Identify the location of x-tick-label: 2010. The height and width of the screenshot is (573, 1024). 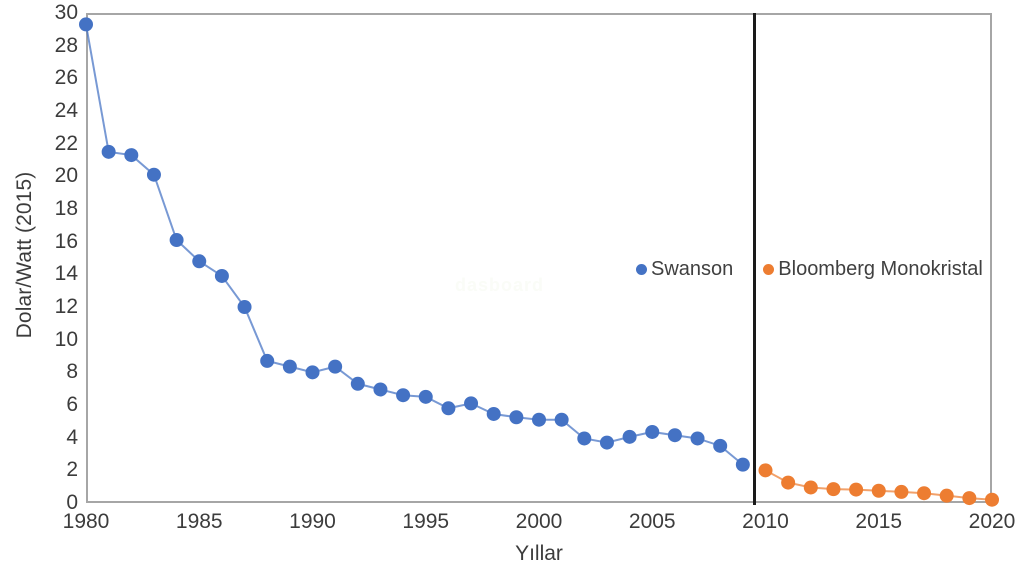
(765, 521).